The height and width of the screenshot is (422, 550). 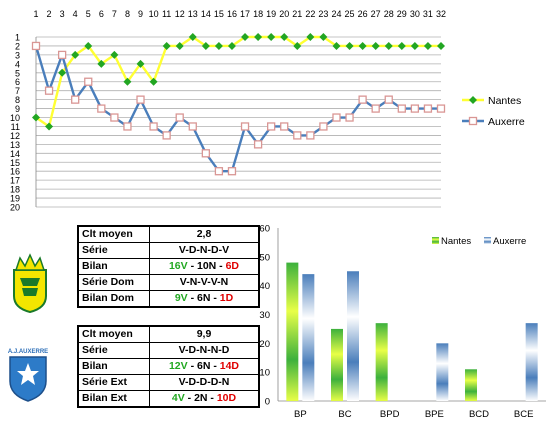 What do you see at coordinates (35, 14) in the screenshot?
I see `x-tick-label: 1` at bounding box center [35, 14].